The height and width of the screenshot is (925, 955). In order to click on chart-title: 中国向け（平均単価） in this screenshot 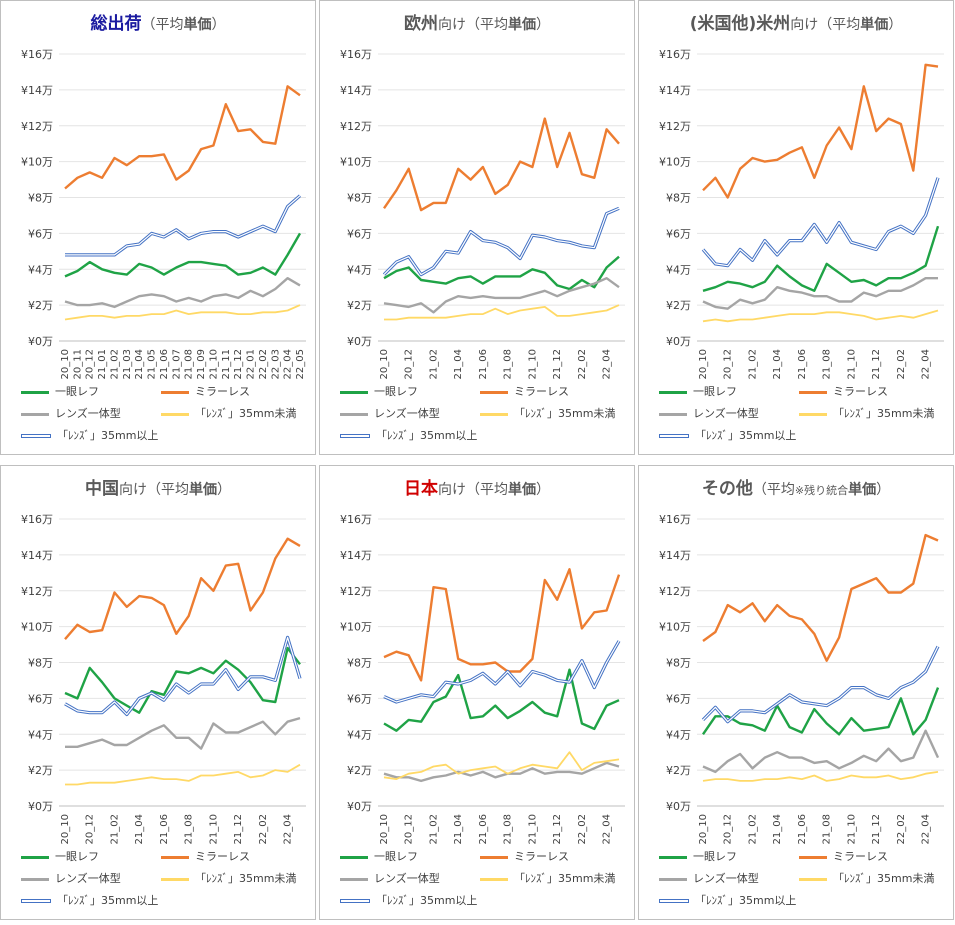, I will do `click(158, 486)`.